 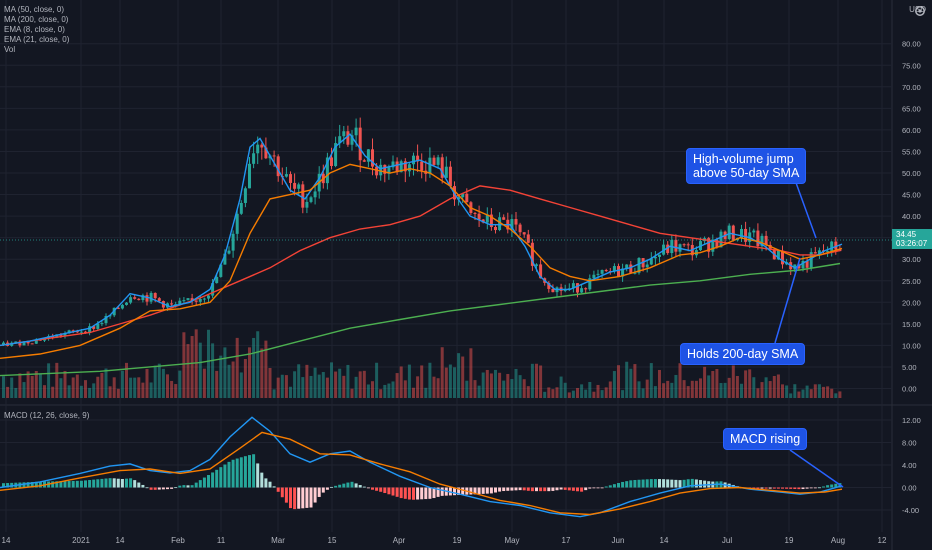 What do you see at coordinates (36, 19) in the screenshot?
I see `legend-ma200: MA (200, close, 0)` at bounding box center [36, 19].